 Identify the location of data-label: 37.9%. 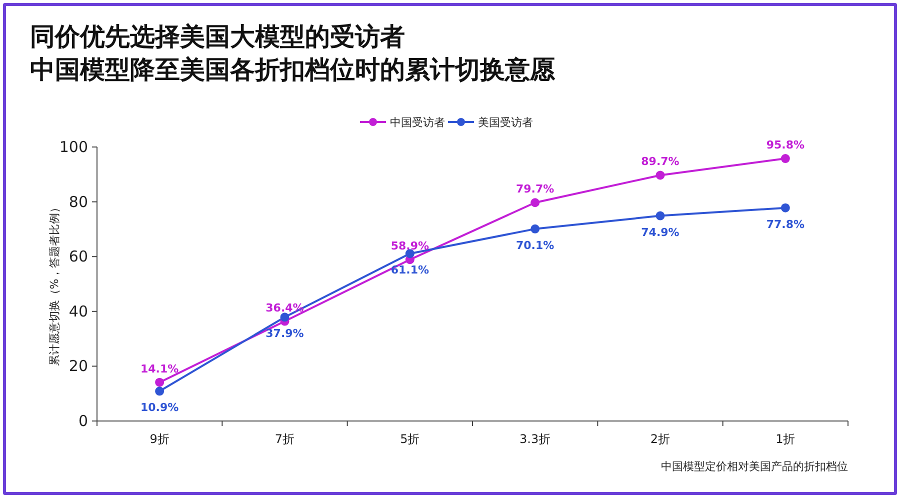
(285, 333).